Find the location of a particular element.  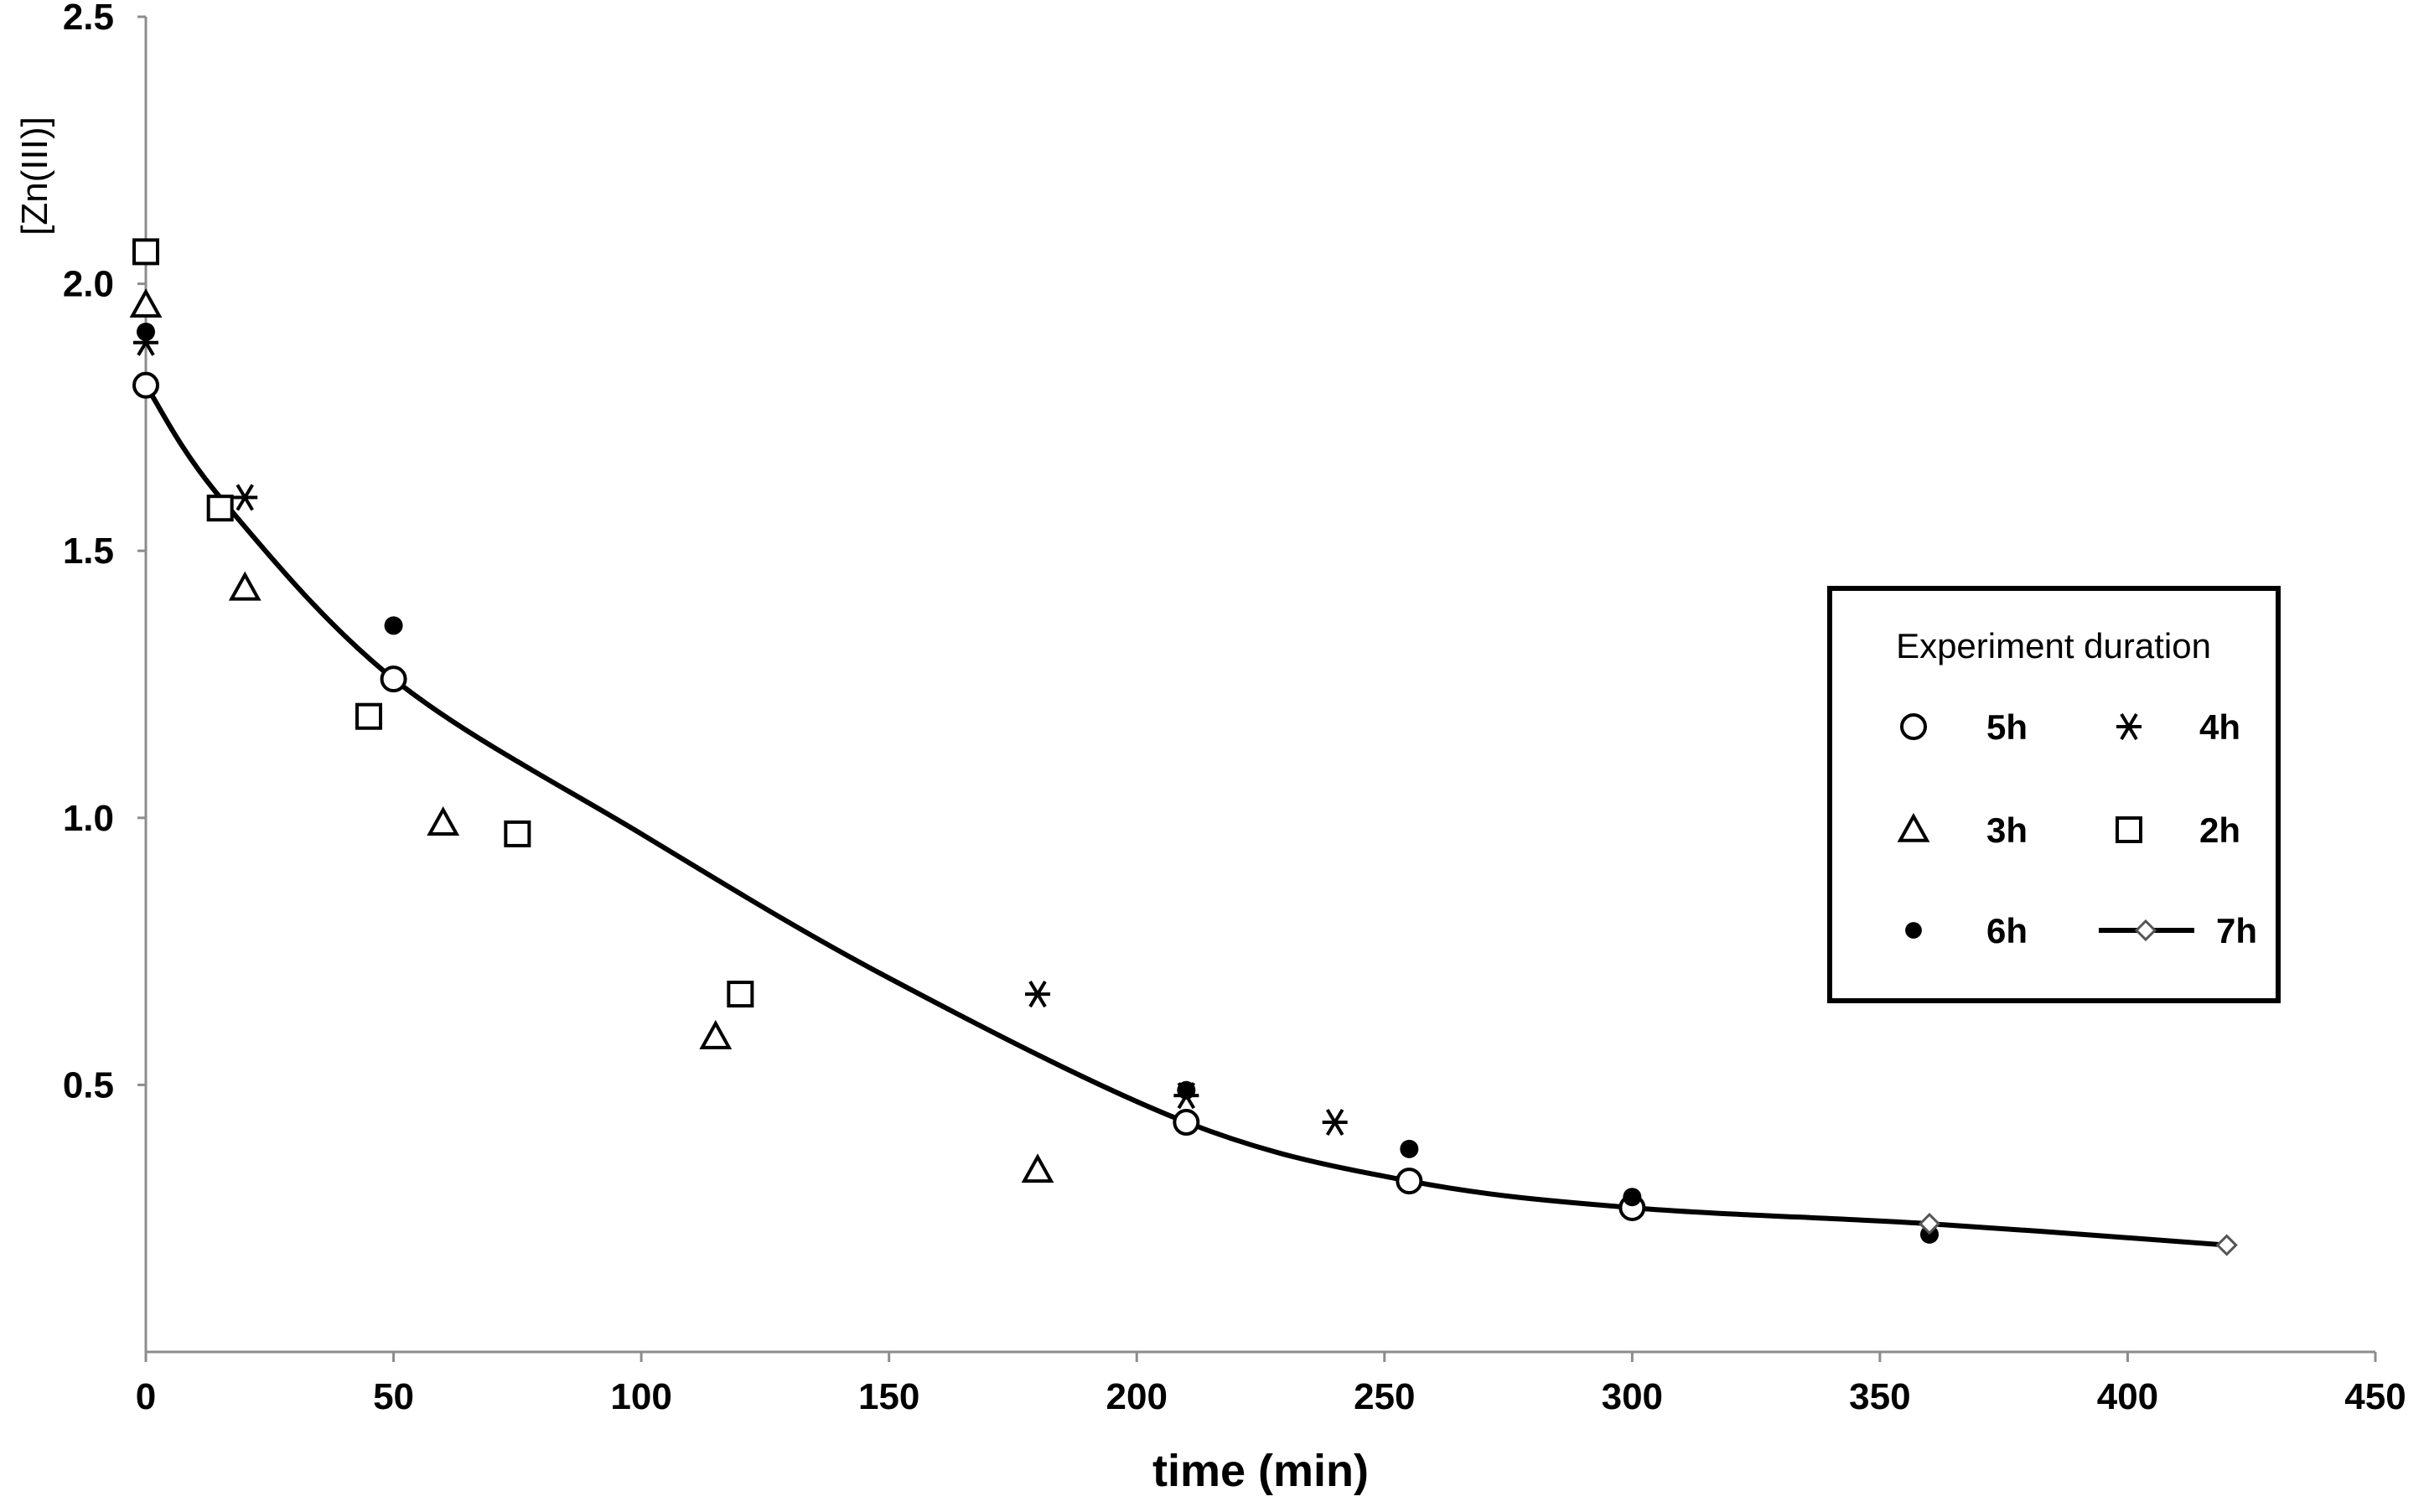

legend-title: Experiment duration is located at coordinates (2053, 645).